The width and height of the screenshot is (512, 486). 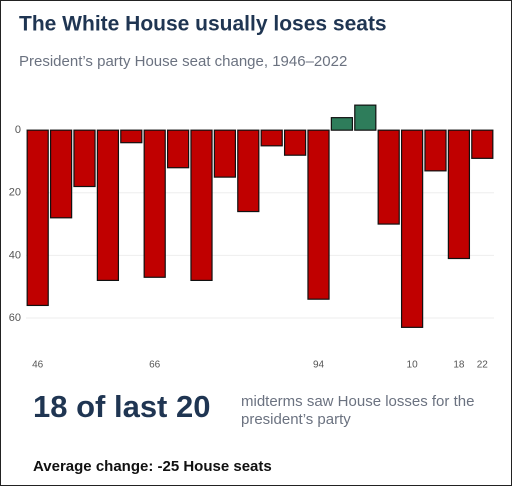 I want to click on callout-headline: 18 of last 20, so click(x=122, y=406).